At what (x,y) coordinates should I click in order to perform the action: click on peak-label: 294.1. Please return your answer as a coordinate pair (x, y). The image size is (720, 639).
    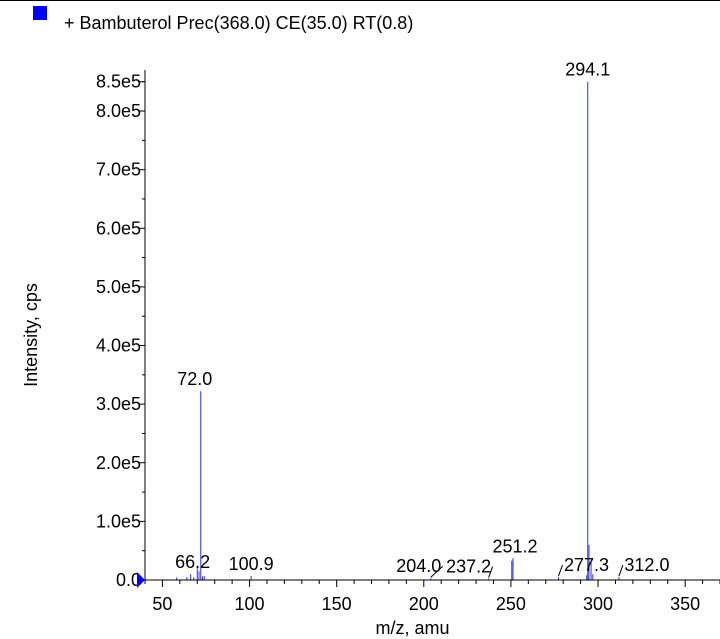
    Looking at the image, I should click on (587, 70).